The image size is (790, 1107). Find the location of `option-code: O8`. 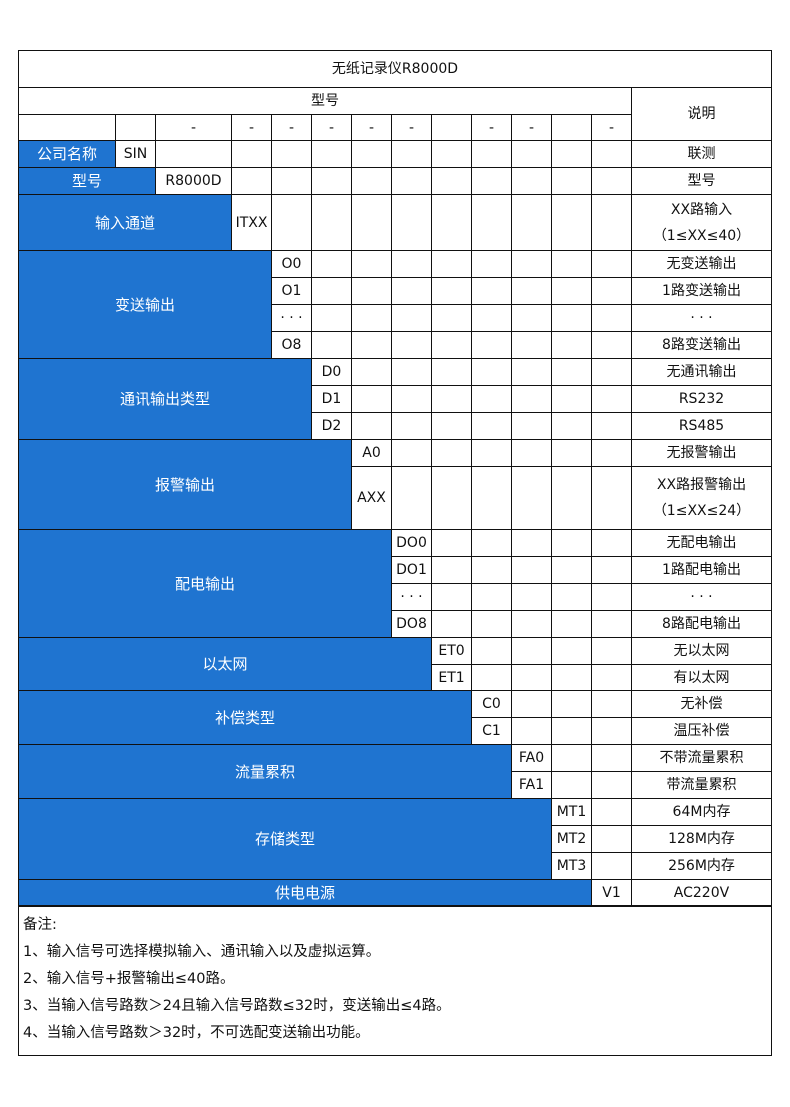

option-code: O8 is located at coordinates (291, 345).